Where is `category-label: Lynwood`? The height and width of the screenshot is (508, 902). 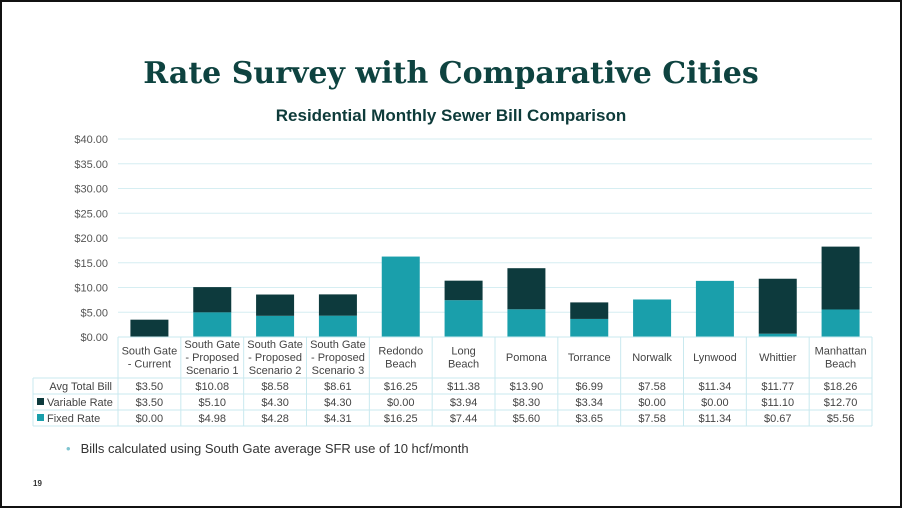 category-label: Lynwood is located at coordinates (715, 358).